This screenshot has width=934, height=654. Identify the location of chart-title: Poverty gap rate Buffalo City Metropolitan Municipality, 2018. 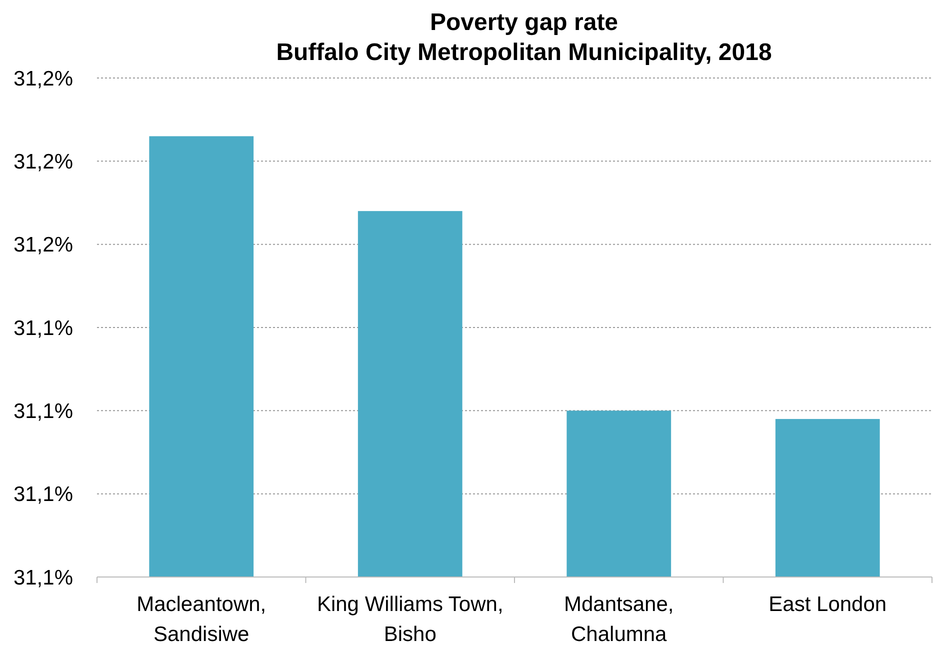
(524, 37).